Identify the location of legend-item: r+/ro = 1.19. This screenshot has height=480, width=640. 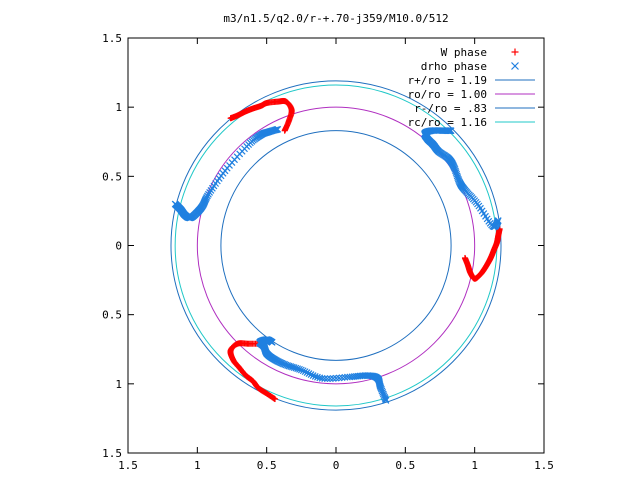
(471, 80).